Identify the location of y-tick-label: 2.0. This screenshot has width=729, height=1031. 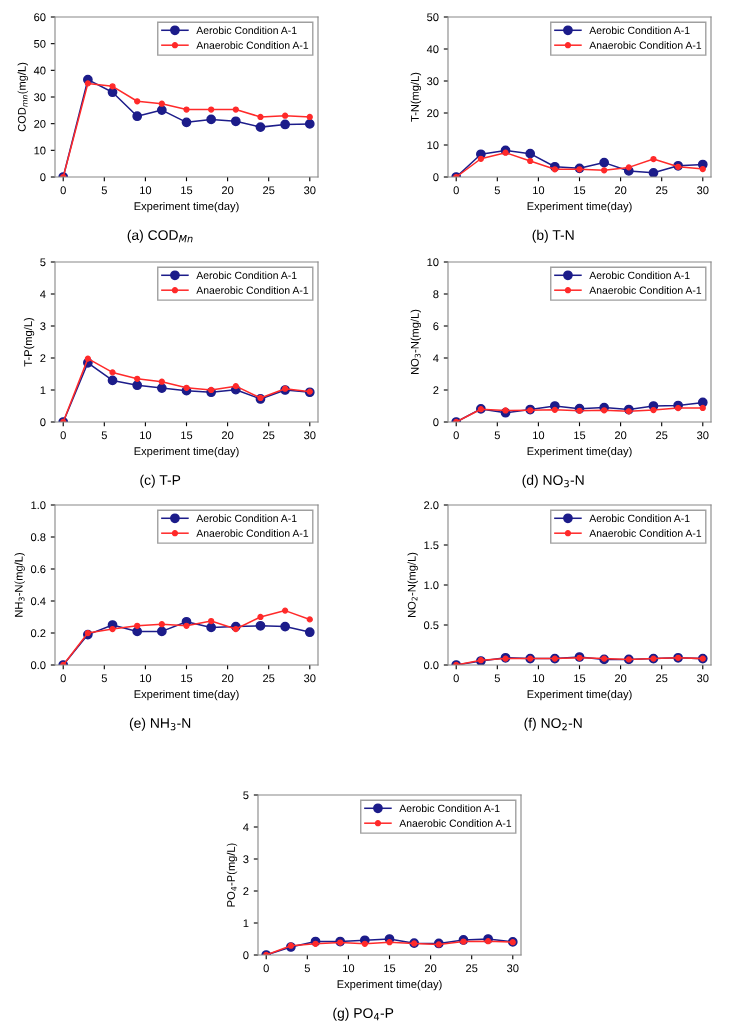
(431, 505).